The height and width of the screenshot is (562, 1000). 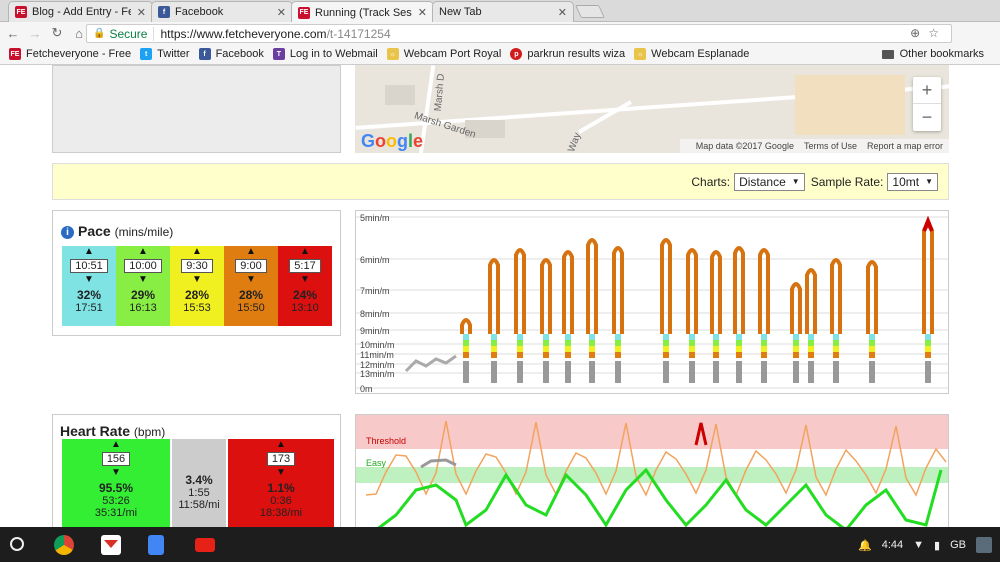 What do you see at coordinates (231, 54) in the screenshot?
I see `bookmark-facebook: f Facebook` at bounding box center [231, 54].